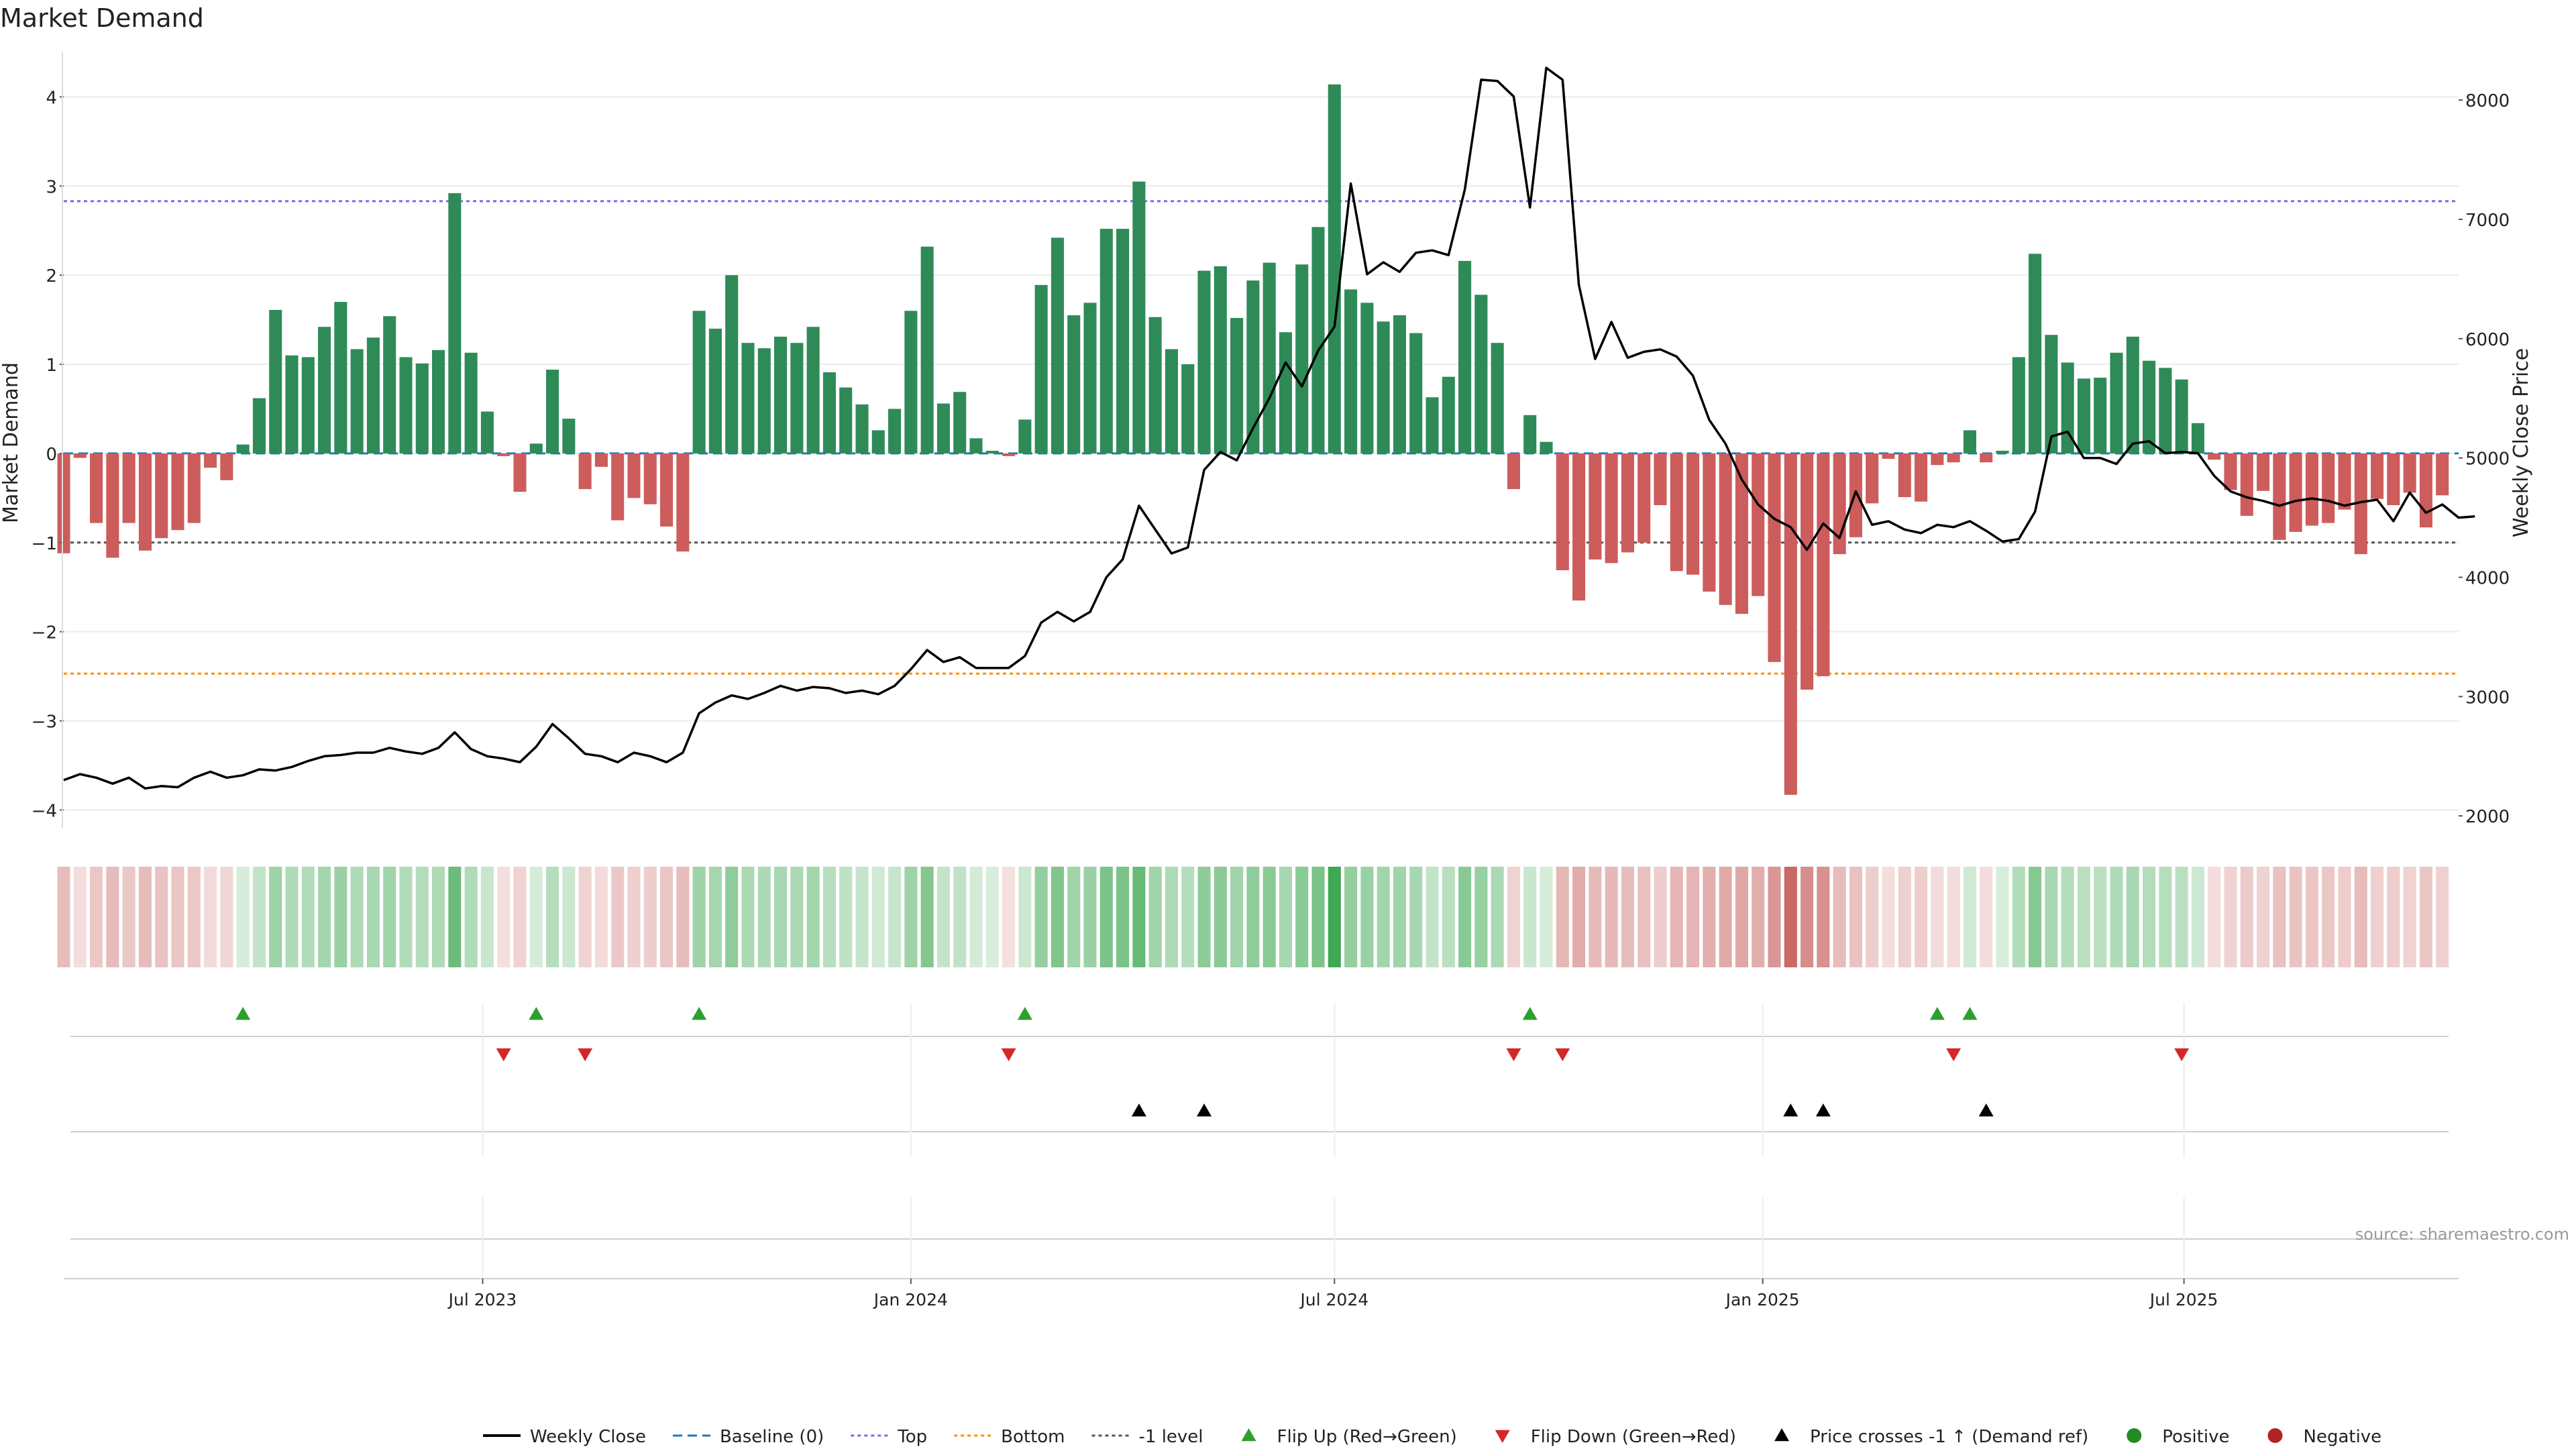 The image size is (2576, 1449). What do you see at coordinates (2487, 221) in the screenshot?
I see `y2-tick-label: 7000` at bounding box center [2487, 221].